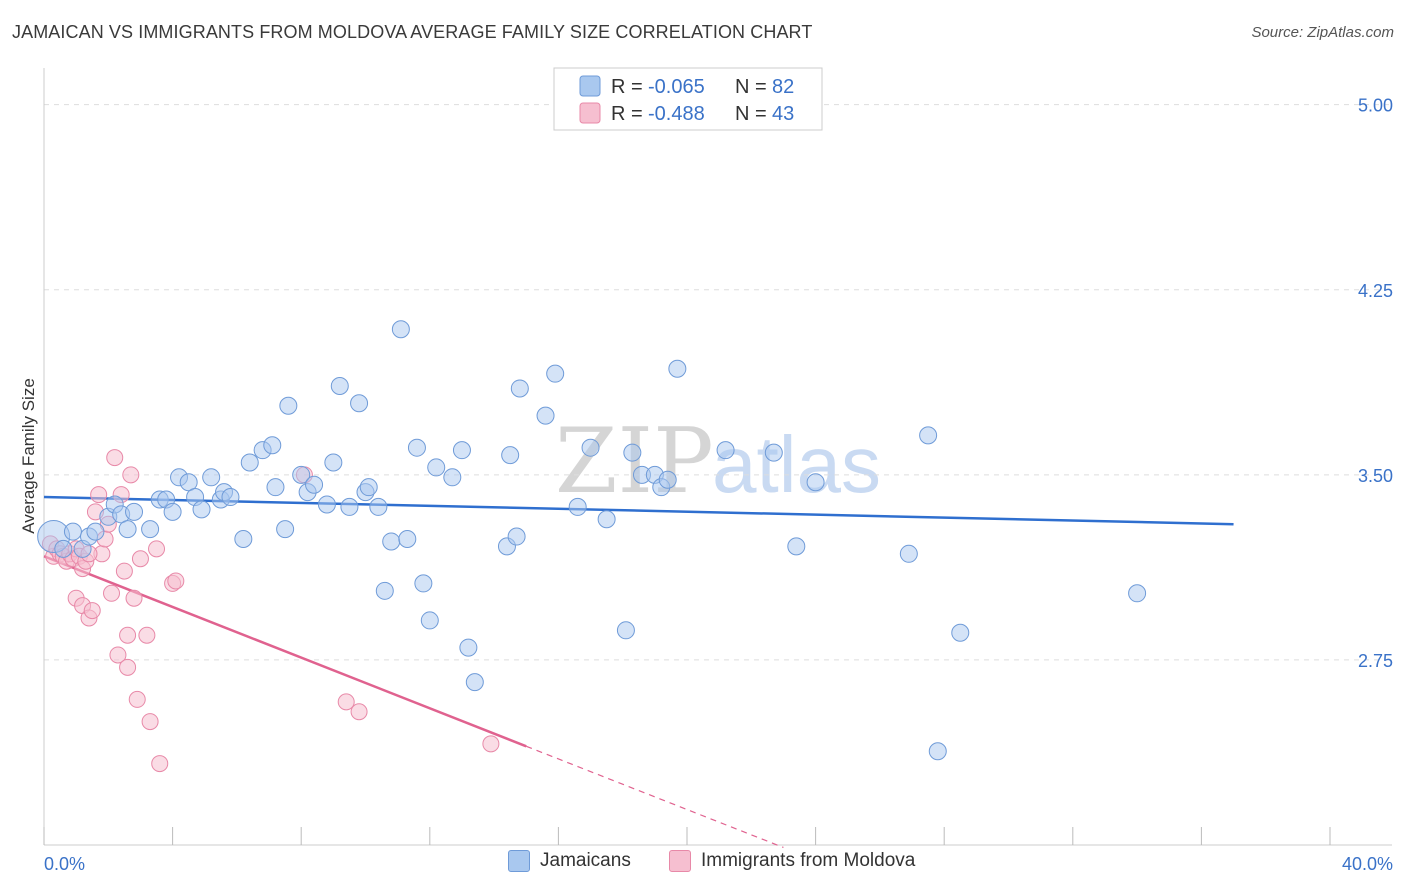 The image size is (1406, 892). What do you see at coordinates (676, 87) in the screenshot?
I see `legend-r-value-1: -0.065` at bounding box center [676, 87].